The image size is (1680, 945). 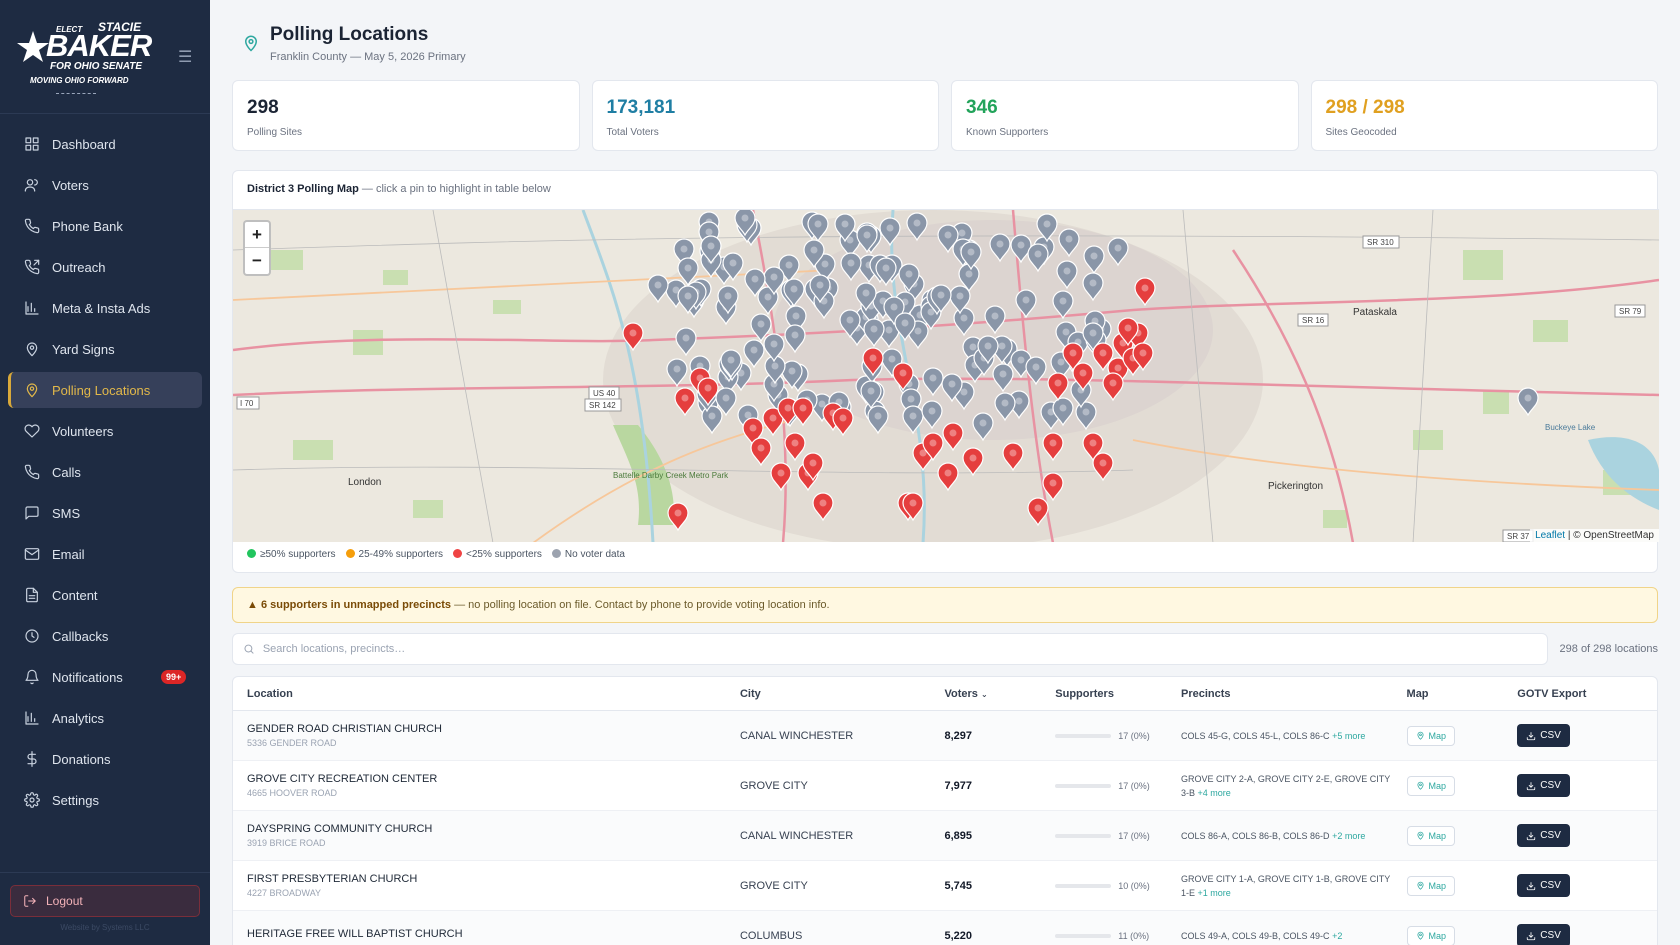 I want to click on logout-button: Logout, so click(x=105, y=901).